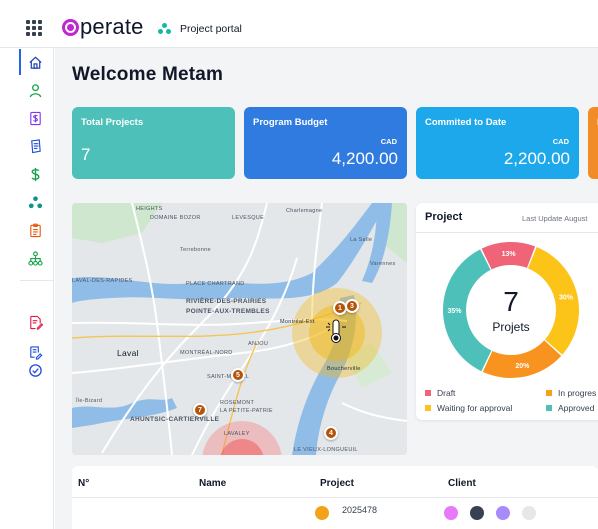 This screenshot has width=598, height=529. What do you see at coordinates (290, 122) in the screenshot?
I see `kpi-title: Program Budget` at bounding box center [290, 122].